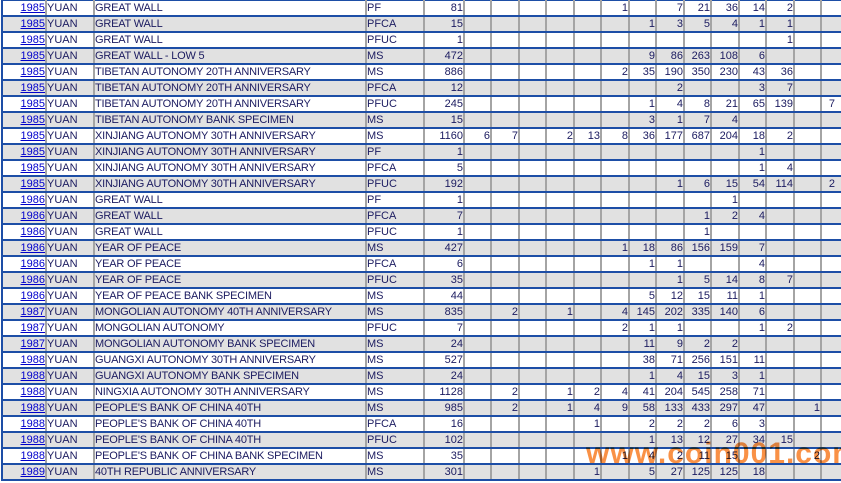 The height and width of the screenshot is (483, 841). What do you see at coordinates (395, 8) in the screenshot?
I see `grade-type-cell: PF` at bounding box center [395, 8].